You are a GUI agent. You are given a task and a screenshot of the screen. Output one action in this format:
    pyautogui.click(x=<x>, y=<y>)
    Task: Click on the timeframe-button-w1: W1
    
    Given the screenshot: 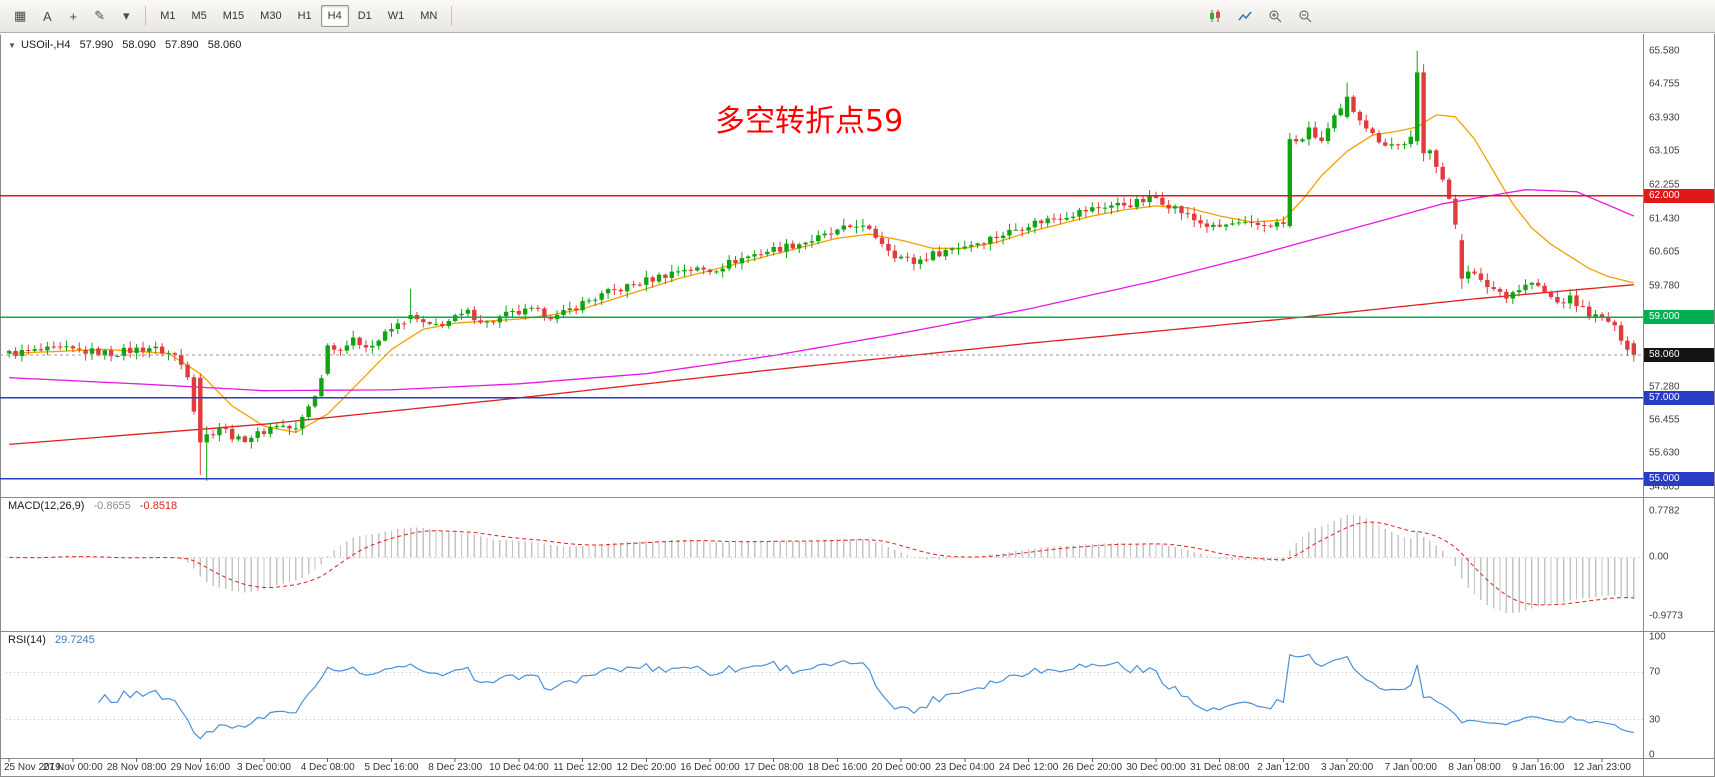 What is the action you would take?
    pyautogui.click(x=396, y=16)
    